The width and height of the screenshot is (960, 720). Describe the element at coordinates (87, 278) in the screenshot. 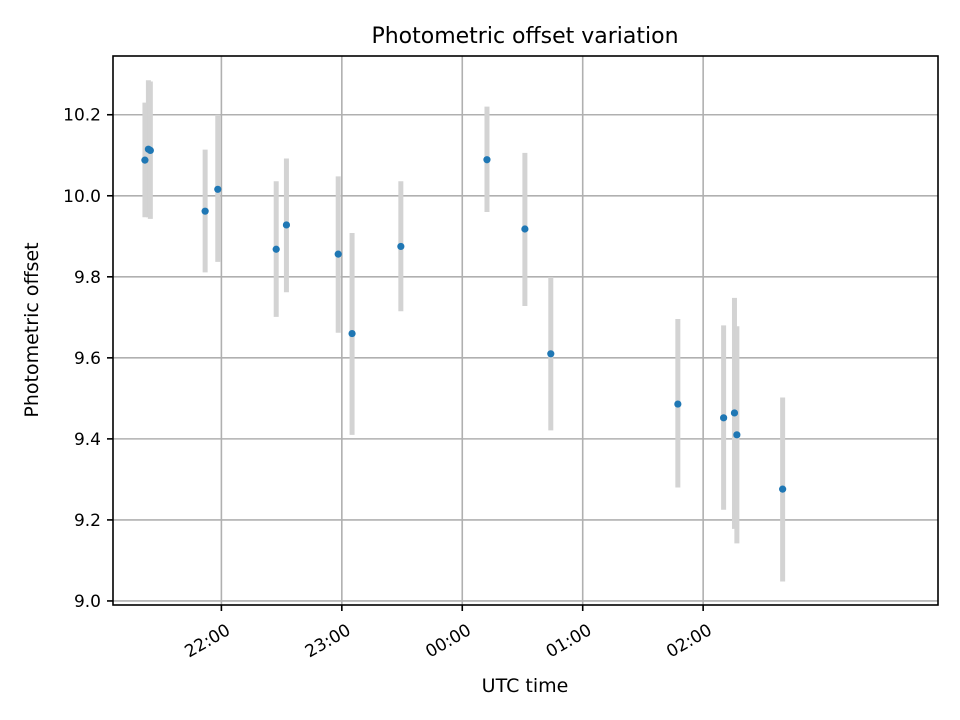

I see `y-tick-label: 9.8` at that location.